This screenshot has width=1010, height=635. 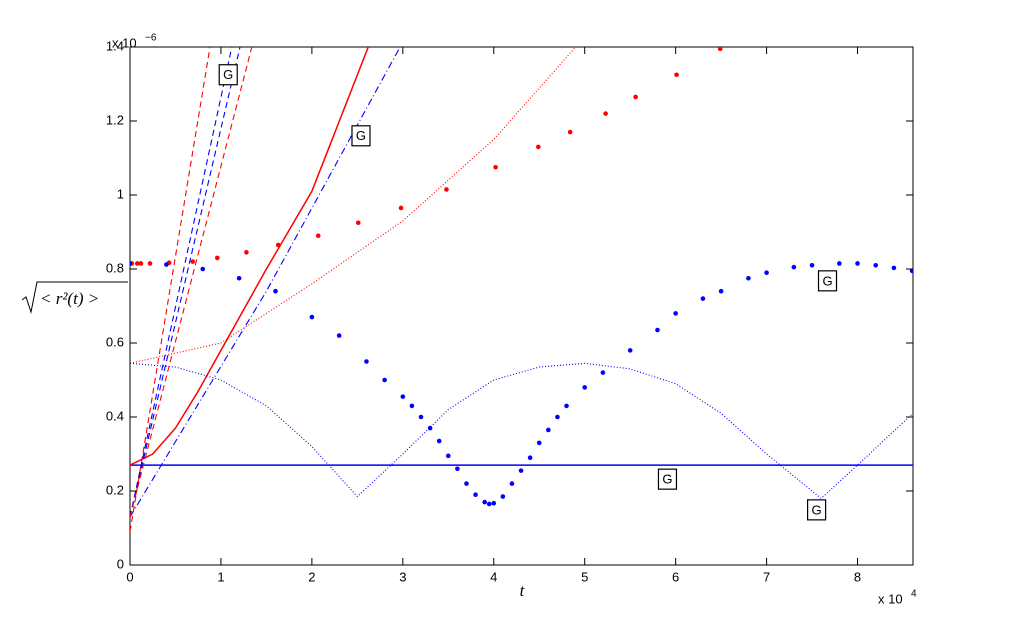 I want to click on x-tick-label: 3, so click(x=402, y=576).